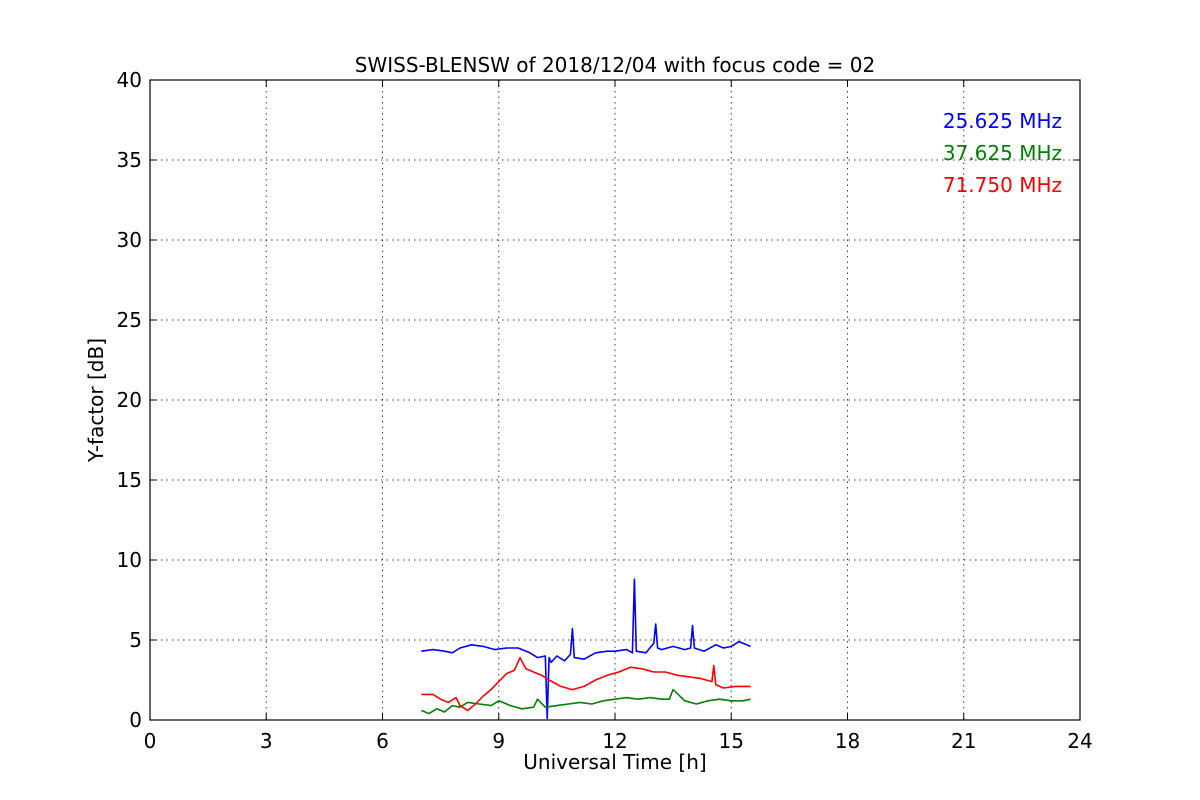 This screenshot has width=1200, height=800. I want to click on y-tick-label: 10, so click(129, 560).